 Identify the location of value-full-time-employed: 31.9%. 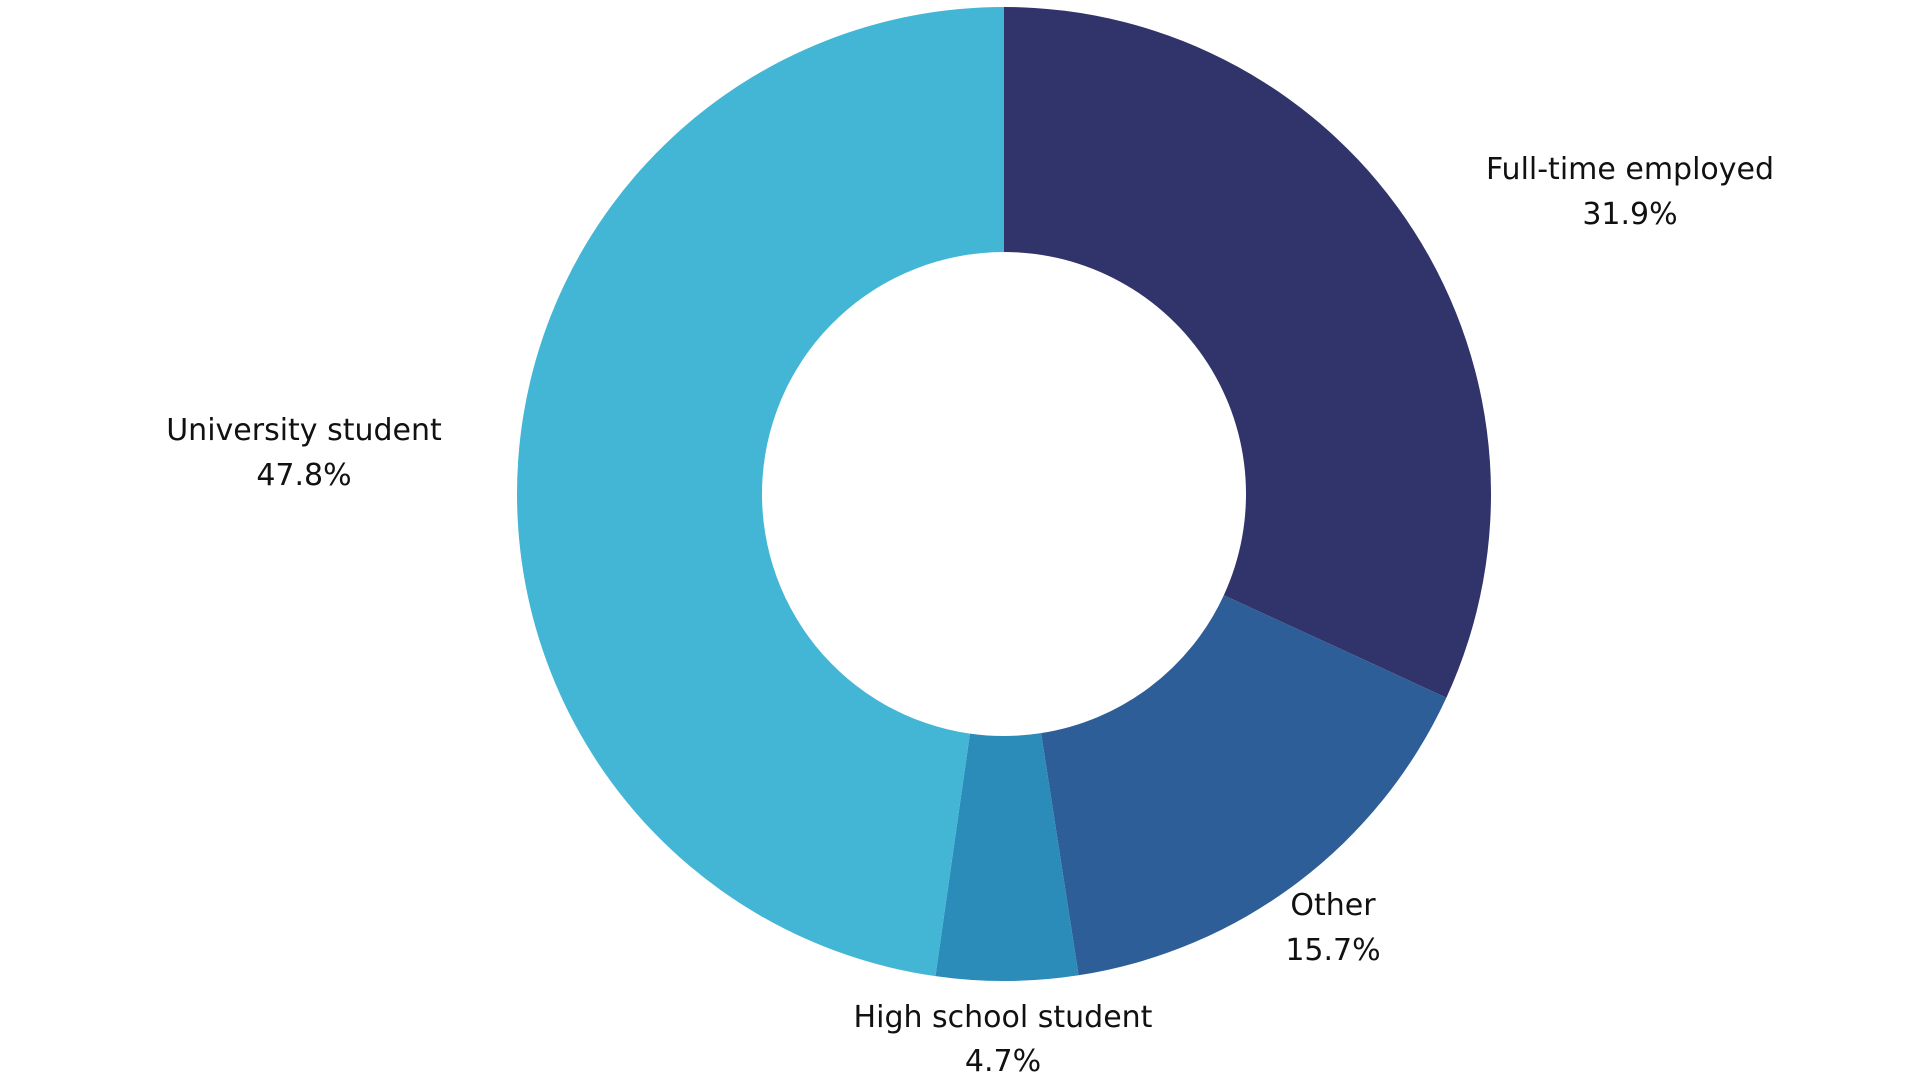
(1629, 214).